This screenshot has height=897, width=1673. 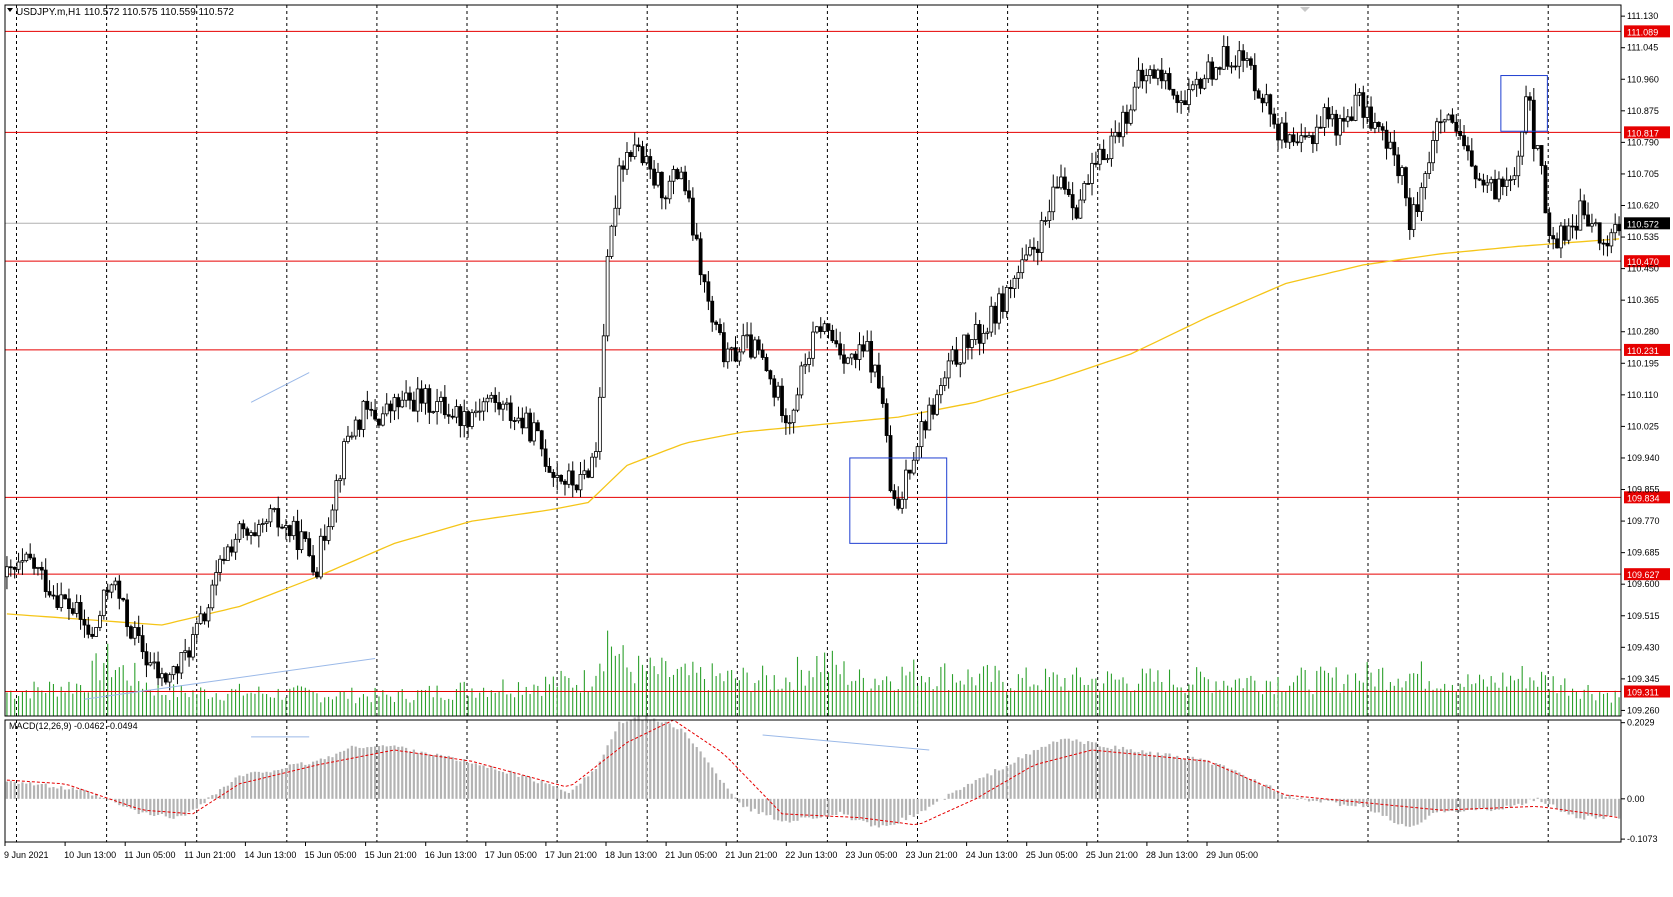 What do you see at coordinates (1642, 839) in the screenshot?
I see `macd-axis-label: -0.1073` at bounding box center [1642, 839].